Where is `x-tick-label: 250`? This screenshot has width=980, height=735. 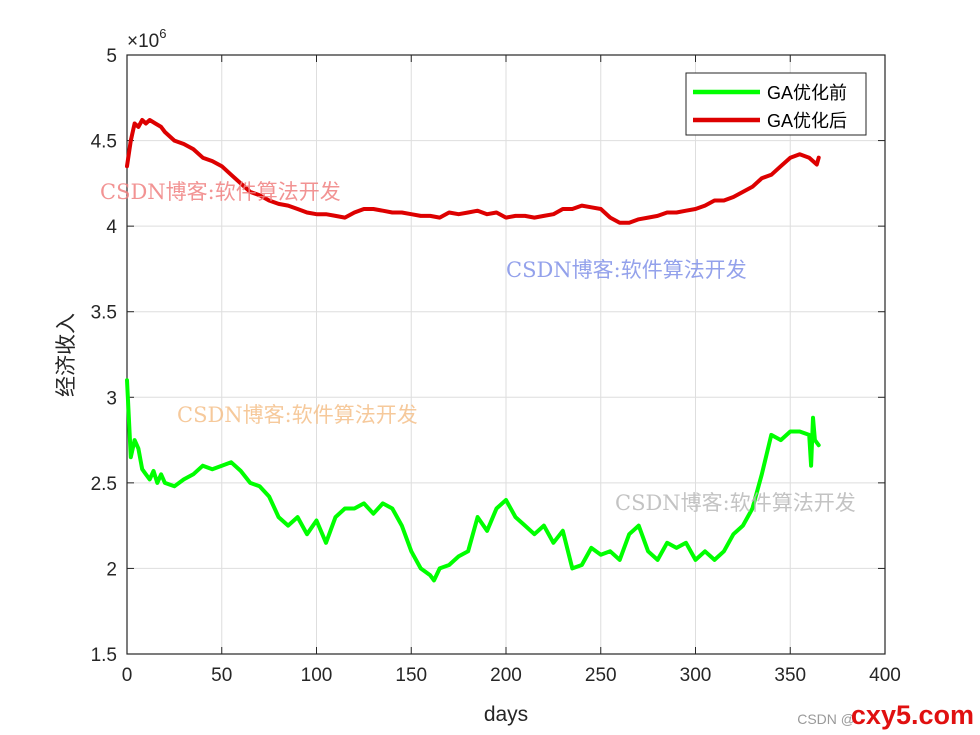 x-tick-label: 250 is located at coordinates (601, 675).